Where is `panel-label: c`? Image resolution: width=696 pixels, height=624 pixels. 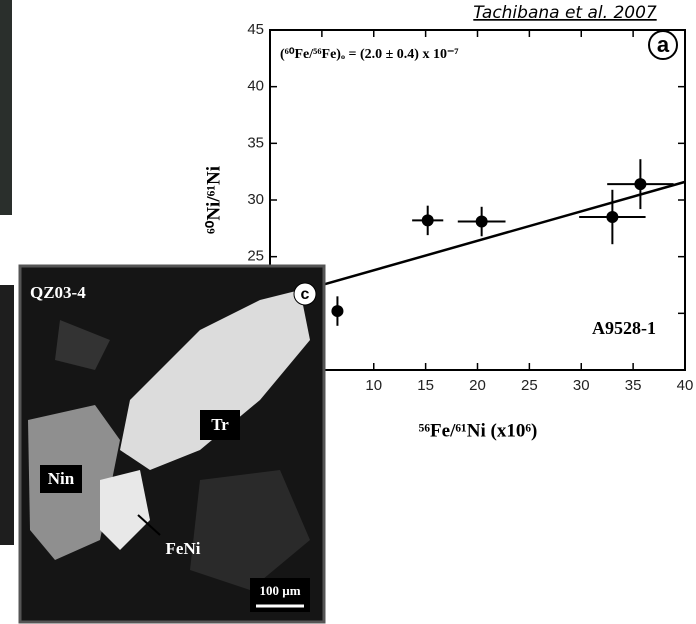 panel-label: c is located at coordinates (305, 294).